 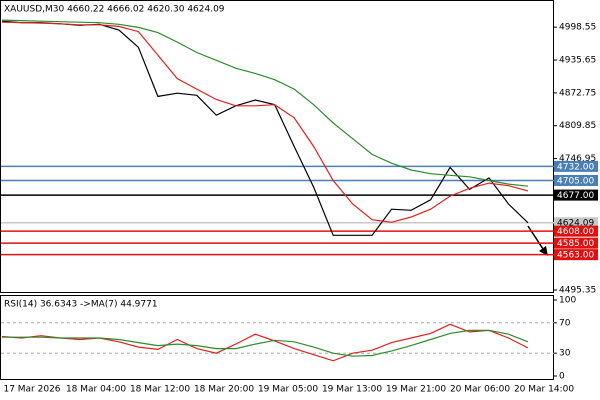 I want to click on level-label: 4563.00, so click(x=575, y=256).